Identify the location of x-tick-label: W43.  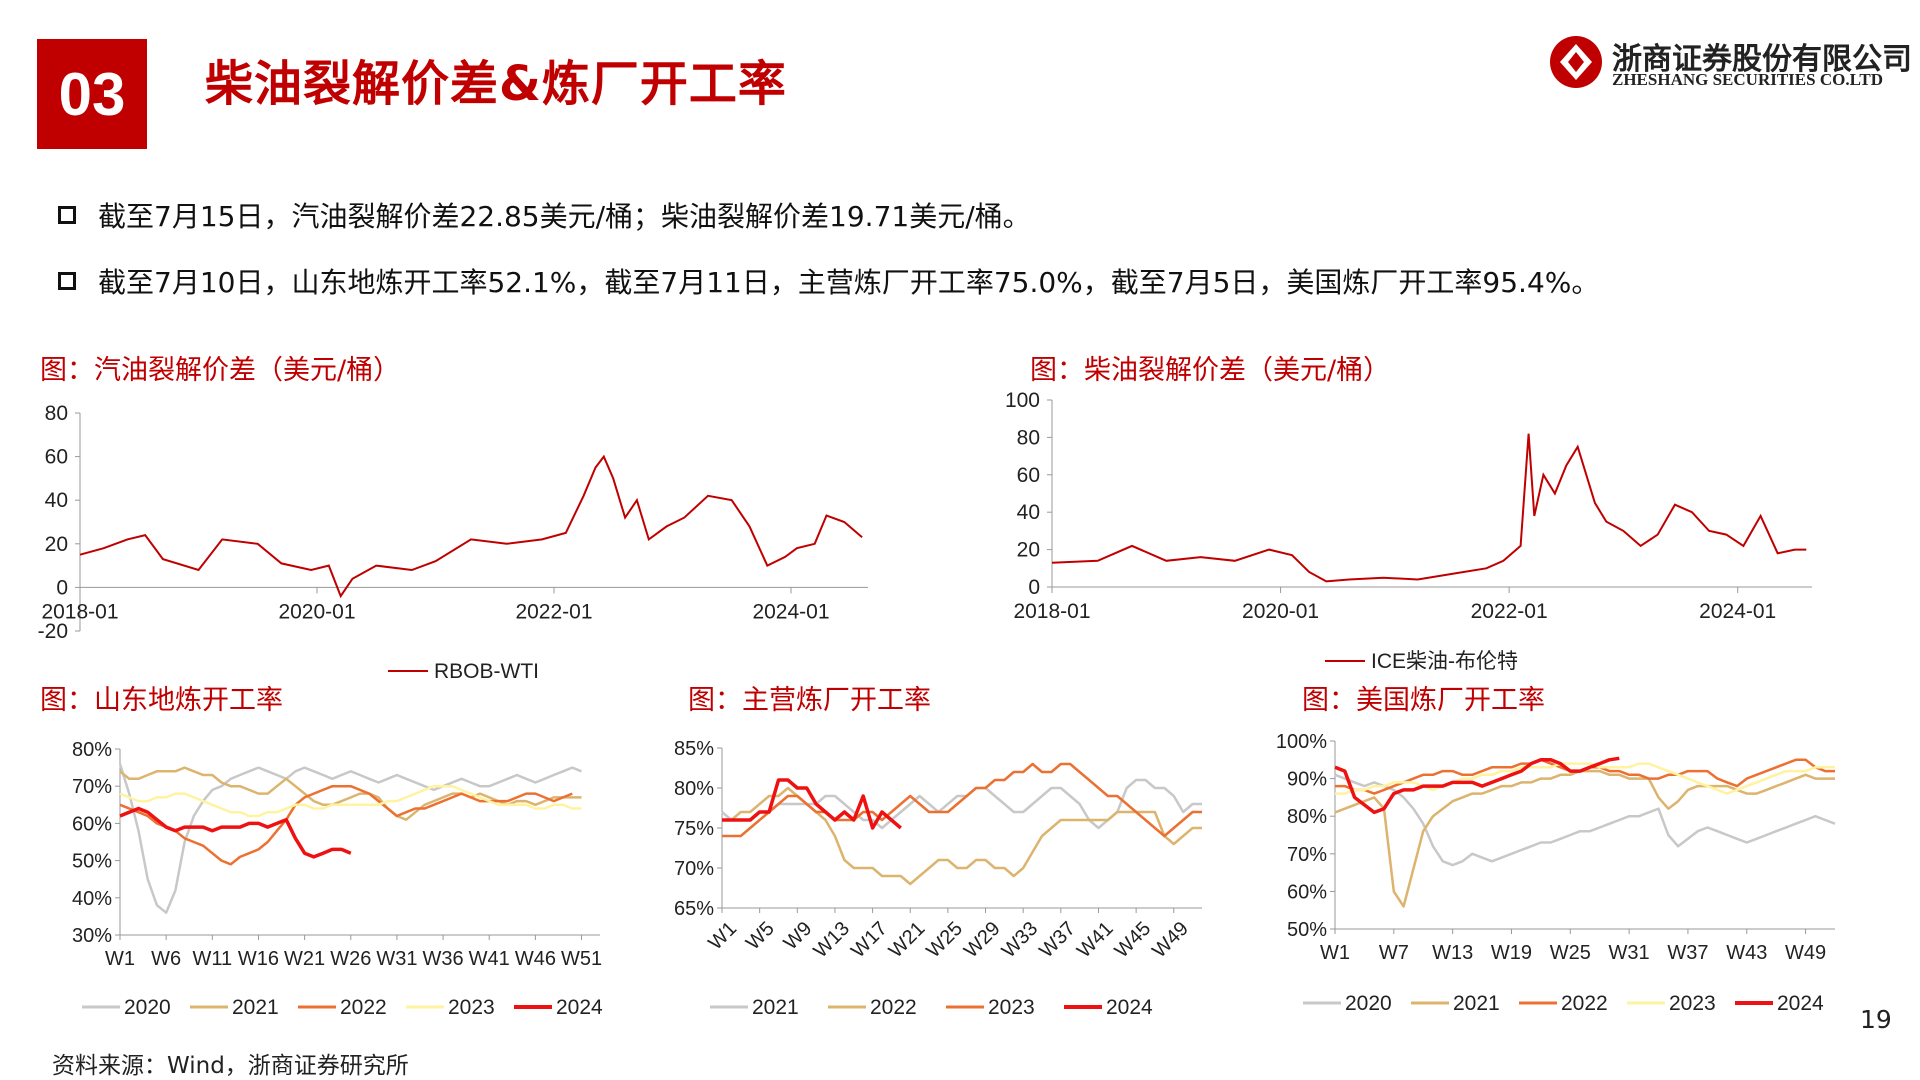
(1746, 953).